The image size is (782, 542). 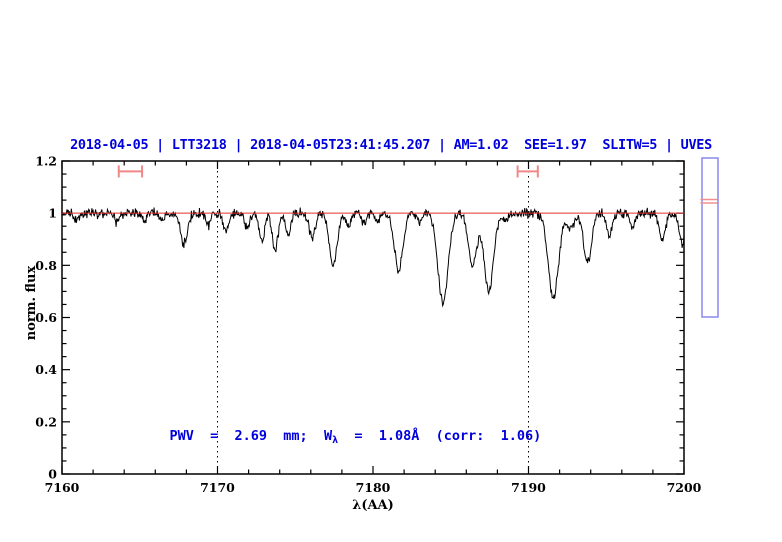 I want to click on y-tick-label: 0, so click(x=52, y=474).